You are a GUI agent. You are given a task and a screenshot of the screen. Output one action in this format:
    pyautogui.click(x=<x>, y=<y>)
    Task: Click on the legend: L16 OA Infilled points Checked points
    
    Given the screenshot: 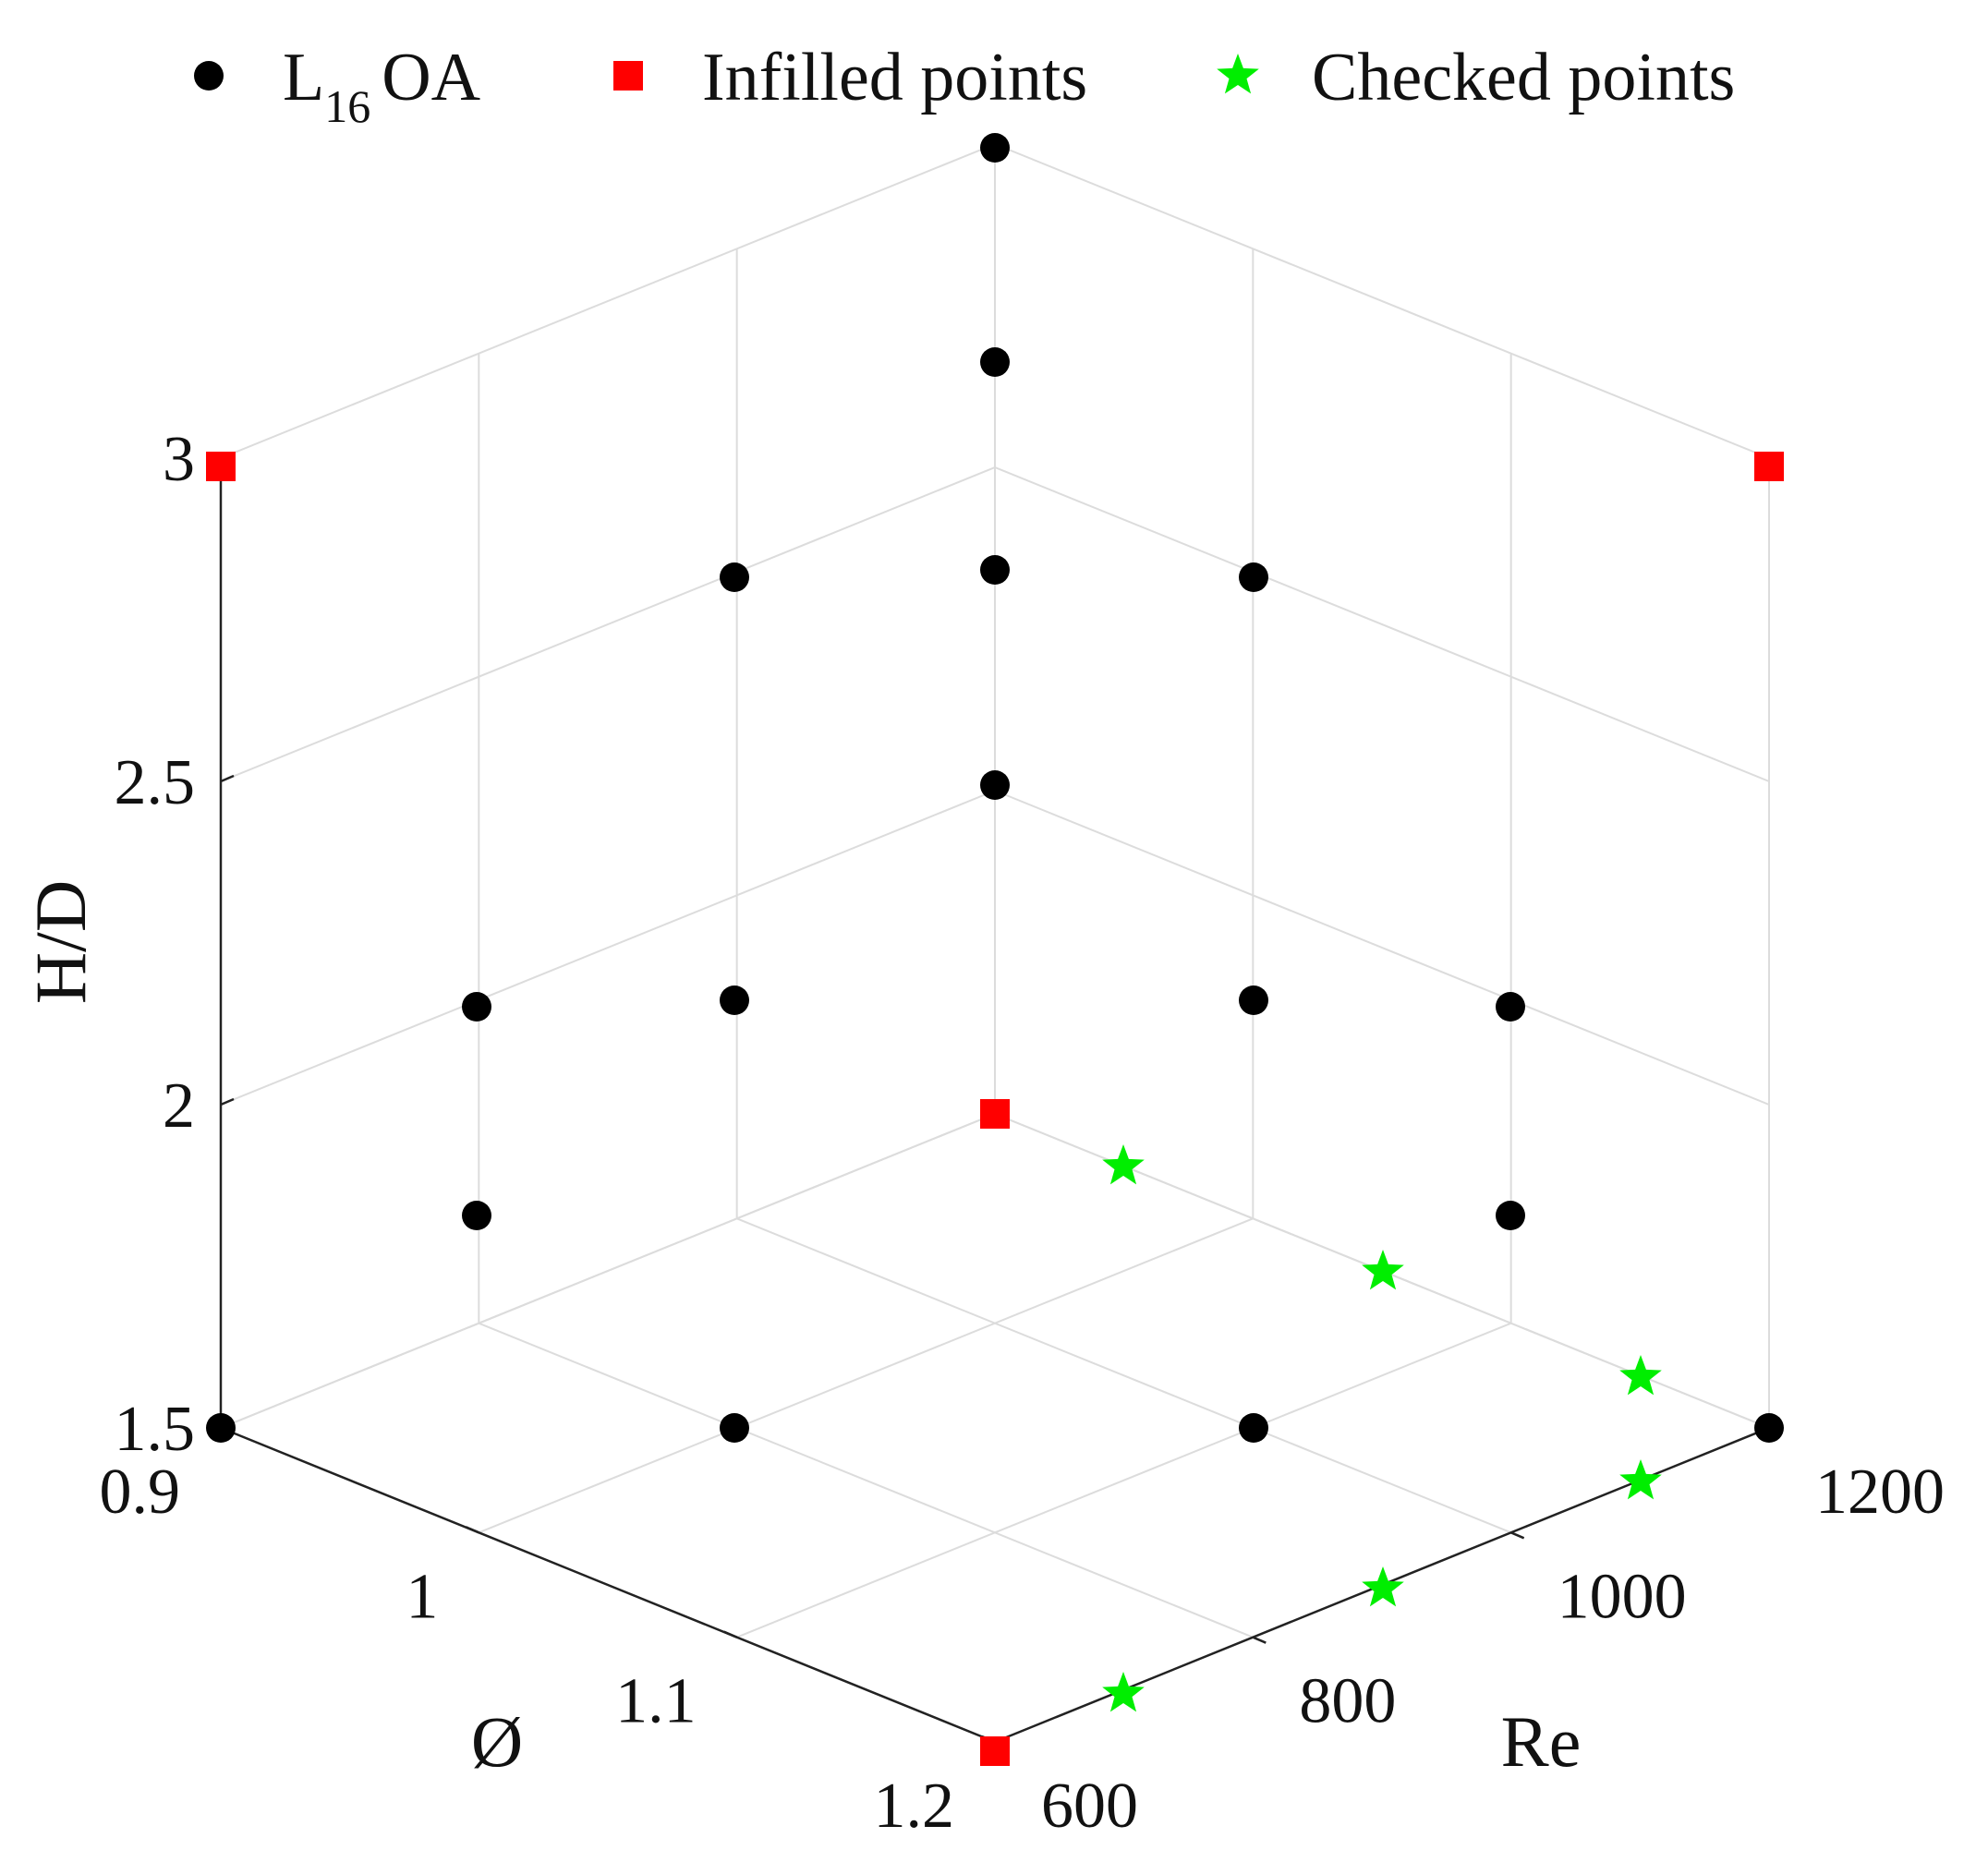 What is the action you would take?
    pyautogui.click(x=965, y=86)
    